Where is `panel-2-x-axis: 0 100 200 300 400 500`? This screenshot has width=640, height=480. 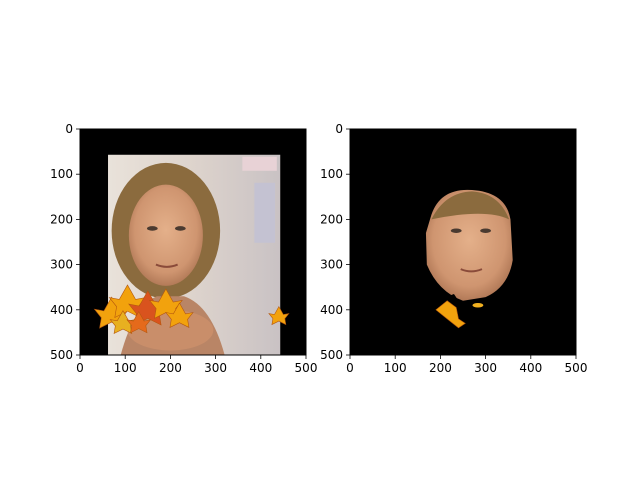 panel-2-x-axis: 0 100 200 300 400 500 is located at coordinates (466, 365).